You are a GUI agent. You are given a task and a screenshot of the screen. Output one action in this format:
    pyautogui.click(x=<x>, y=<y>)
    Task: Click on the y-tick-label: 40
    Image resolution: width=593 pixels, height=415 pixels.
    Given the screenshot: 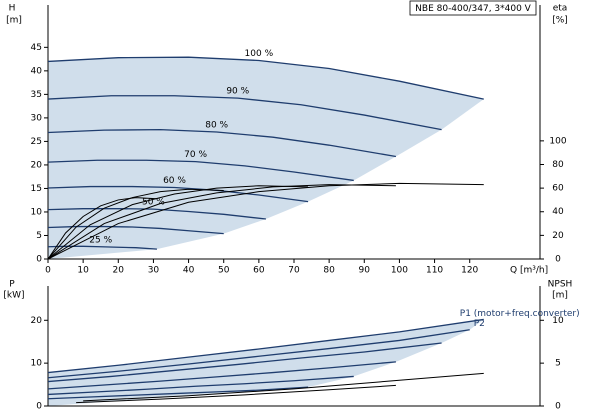 What is the action you would take?
    pyautogui.click(x=37, y=71)
    